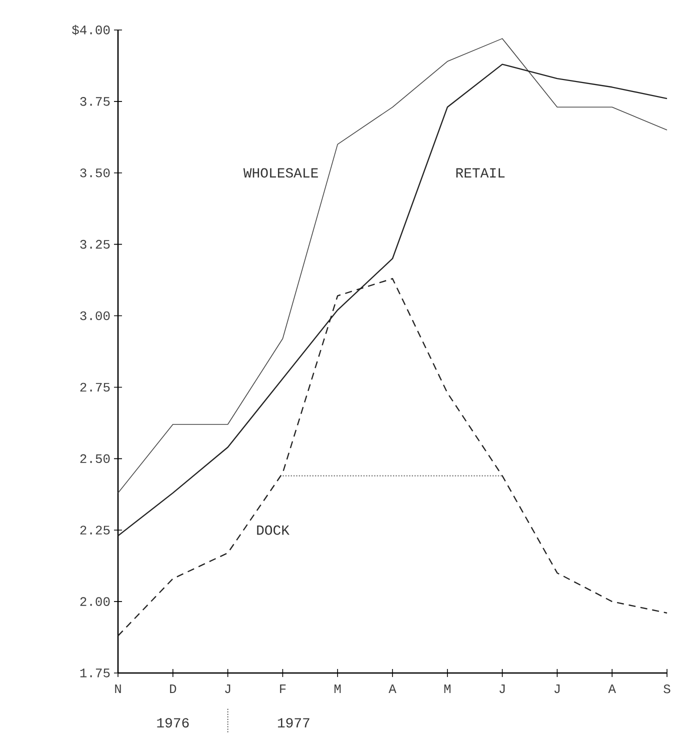  What do you see at coordinates (95, 173) in the screenshot?
I see `y-tick-label: 3.50` at bounding box center [95, 173].